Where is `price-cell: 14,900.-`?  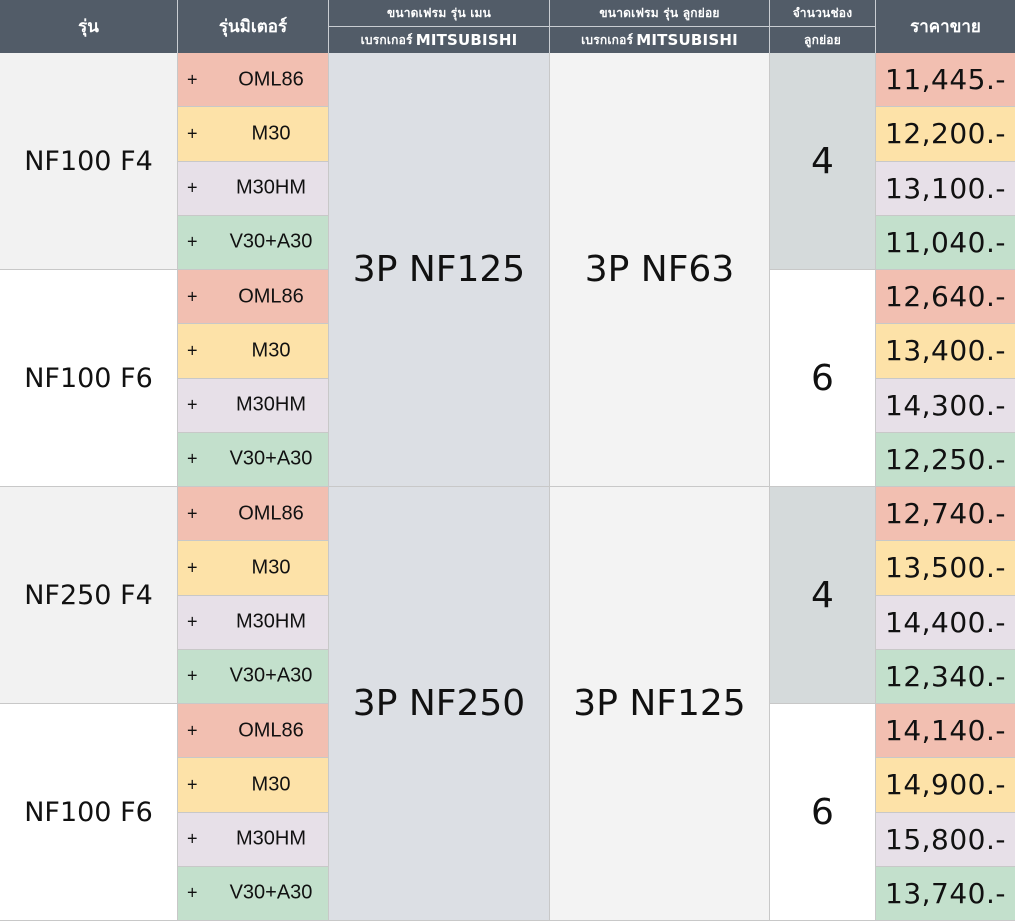
price-cell: 14,900.- is located at coordinates (945, 785).